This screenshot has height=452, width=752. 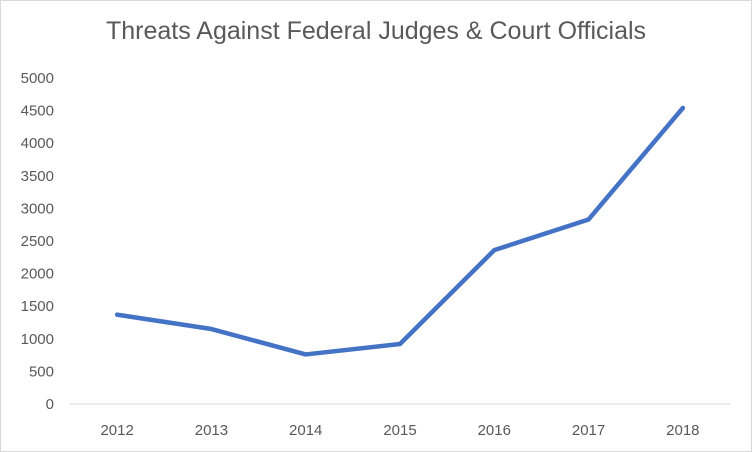 I want to click on y-tick-label: 500, so click(x=41, y=371).